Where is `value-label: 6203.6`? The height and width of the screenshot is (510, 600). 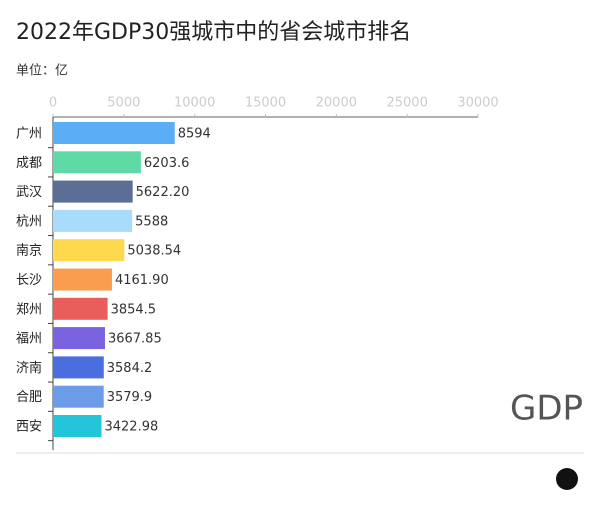 value-label: 6203.6 is located at coordinates (167, 163).